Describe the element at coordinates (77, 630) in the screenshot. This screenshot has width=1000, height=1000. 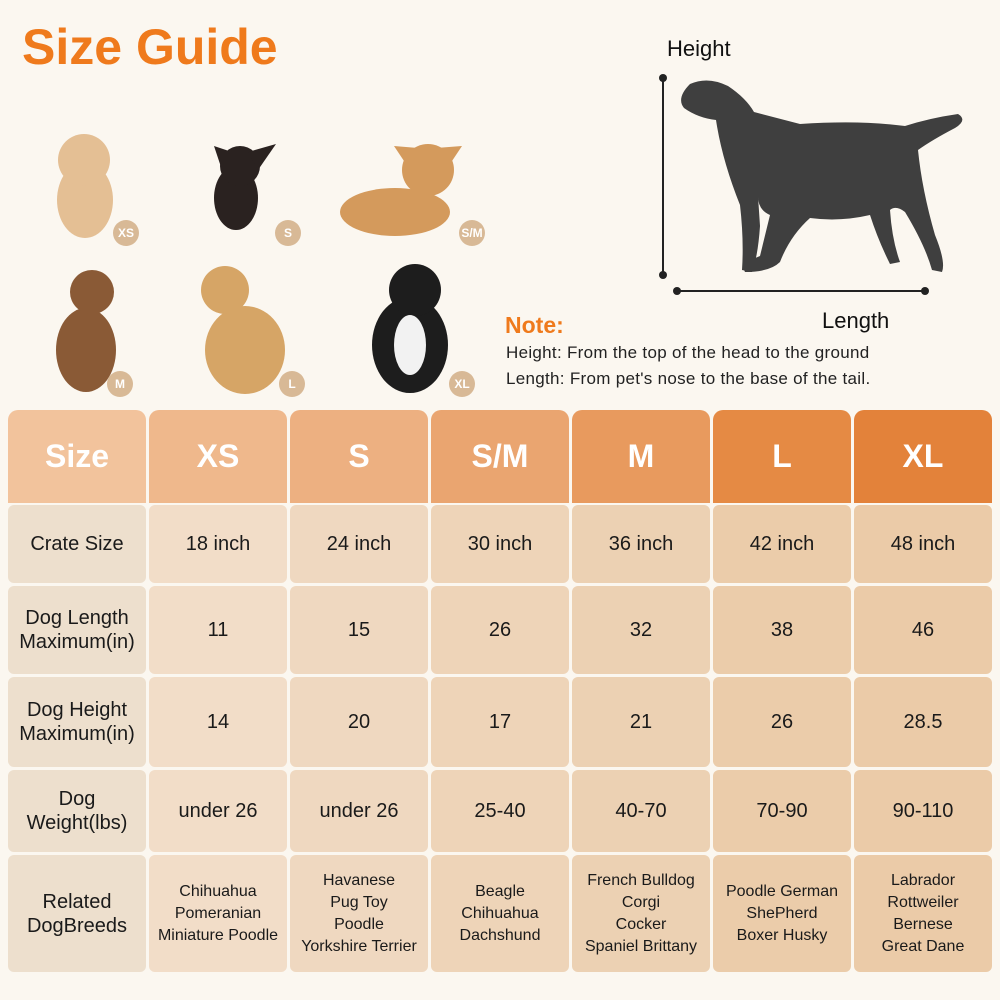
I see `row-label: Dog Length Maximum(in)` at that location.